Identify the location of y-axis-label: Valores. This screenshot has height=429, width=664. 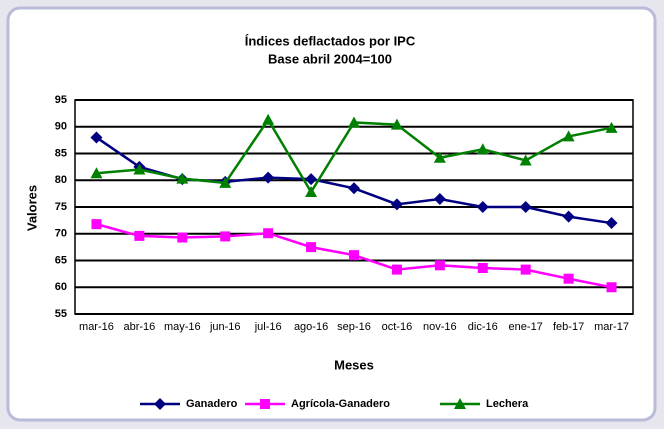
(31, 208).